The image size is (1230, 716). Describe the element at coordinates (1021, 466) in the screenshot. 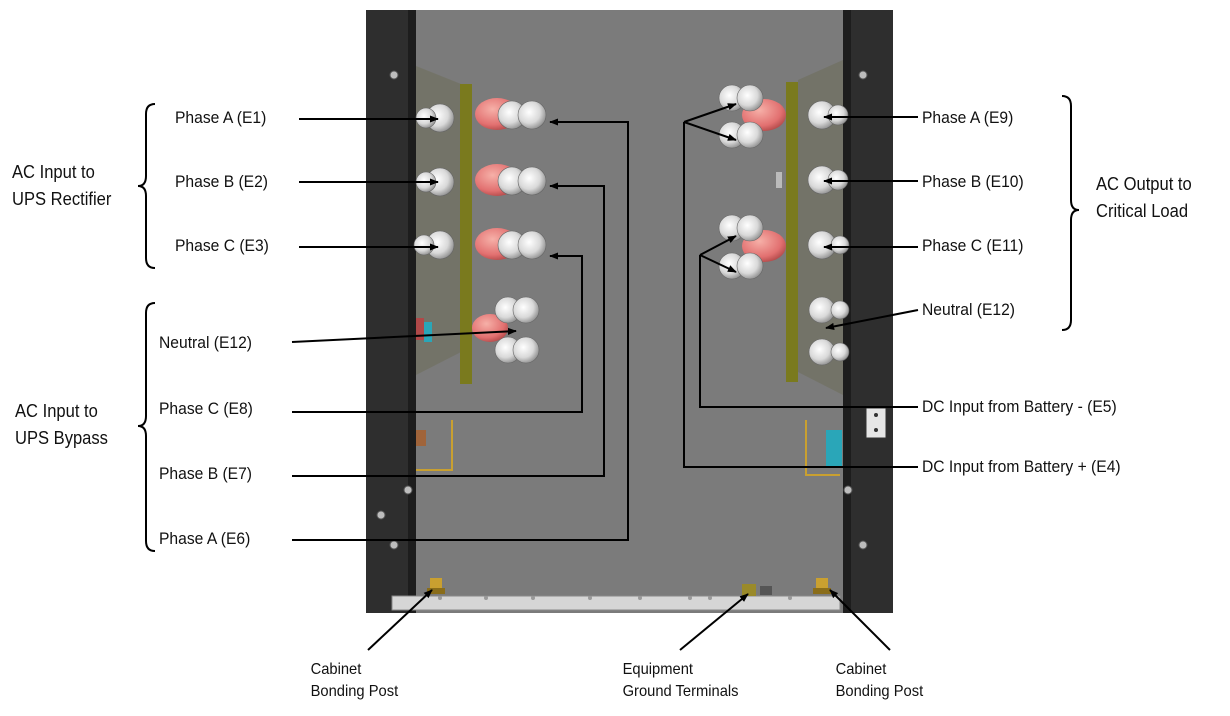

I see `label-dc-positive-e4: DC Input from Battery + (E4)` at that location.